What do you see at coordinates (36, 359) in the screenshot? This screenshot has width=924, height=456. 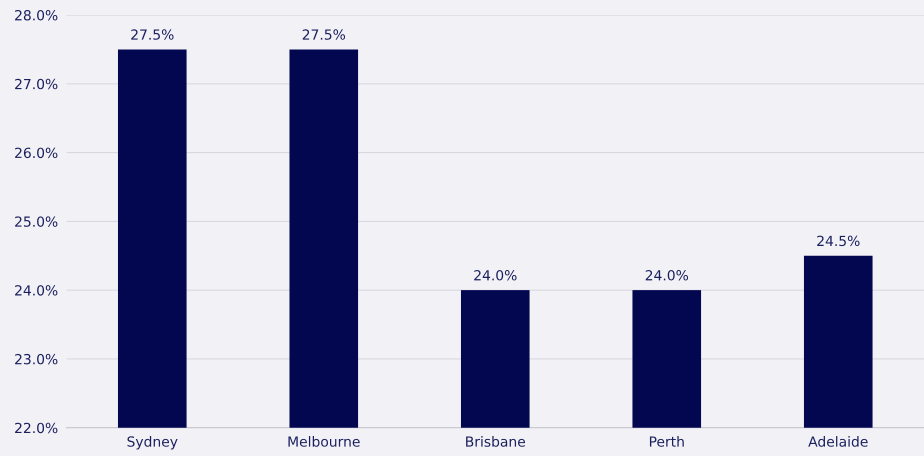 I see `y-tick-label: 23.0%` at bounding box center [36, 359].